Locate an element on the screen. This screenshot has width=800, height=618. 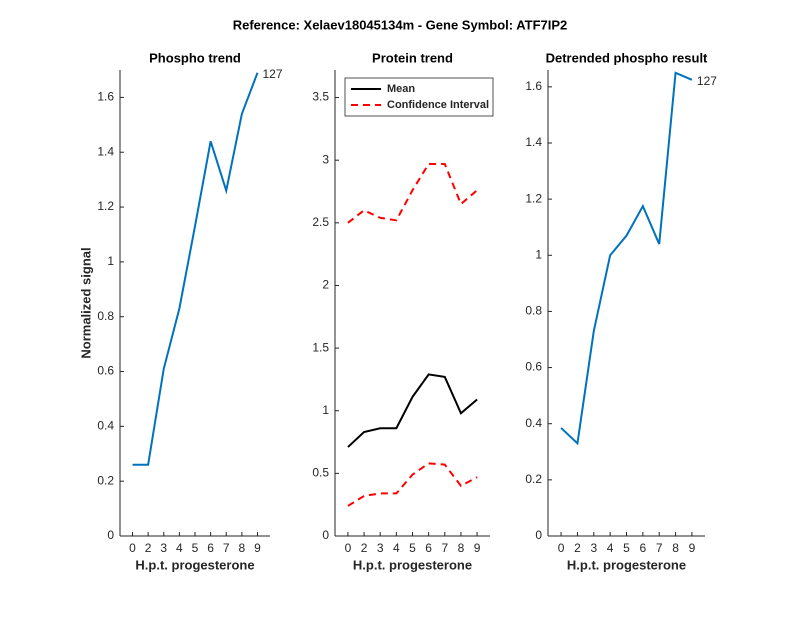
legend-label: Mean is located at coordinates (401, 89).